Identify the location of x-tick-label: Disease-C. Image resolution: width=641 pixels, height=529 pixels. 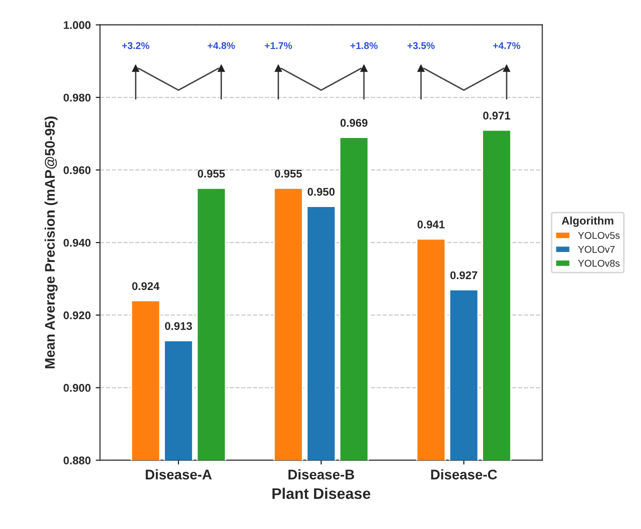
(464, 474).